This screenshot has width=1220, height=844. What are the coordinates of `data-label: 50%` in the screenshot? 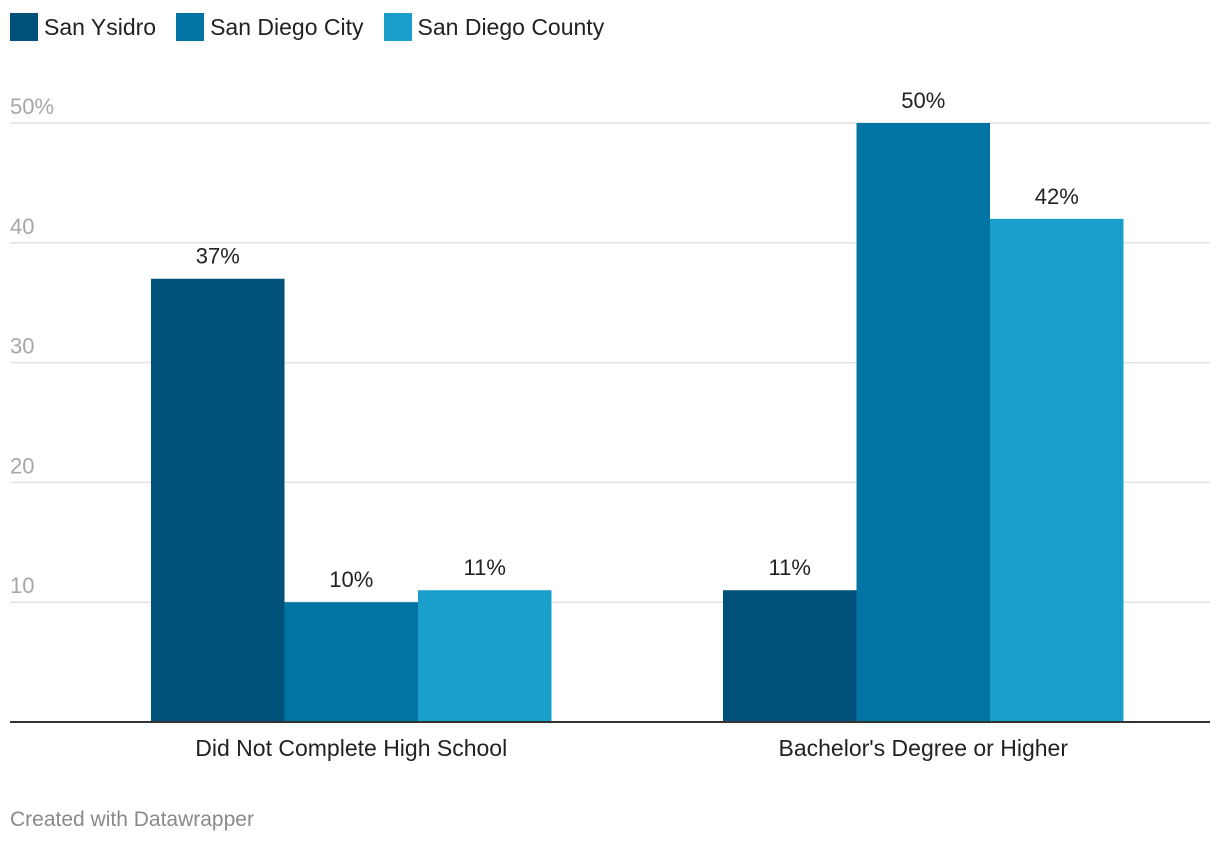 It's located at (923, 100).